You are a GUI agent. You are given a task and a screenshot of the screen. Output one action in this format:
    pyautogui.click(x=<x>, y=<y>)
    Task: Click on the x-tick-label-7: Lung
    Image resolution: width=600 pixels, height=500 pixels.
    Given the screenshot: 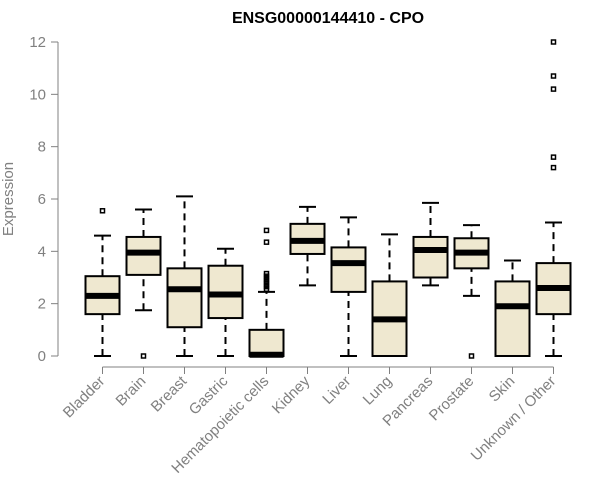 What is the action you would take?
    pyautogui.click(x=378, y=391)
    